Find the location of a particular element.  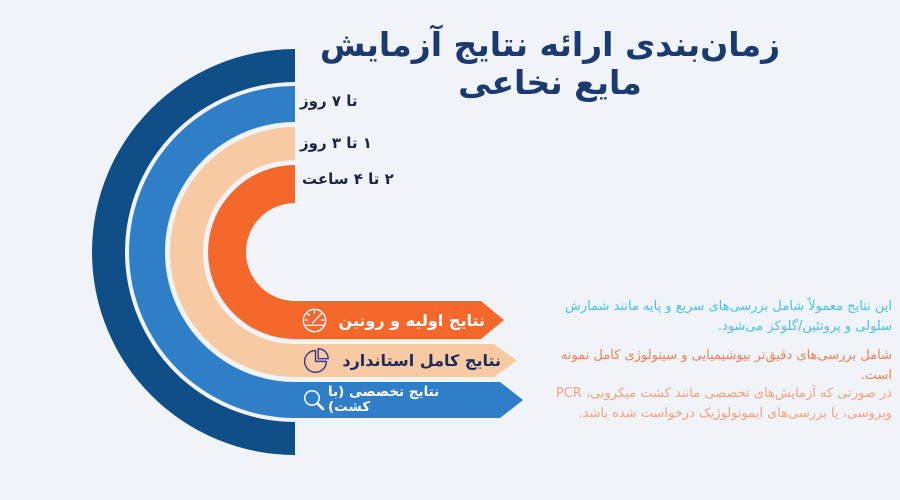

gauge-icon is located at coordinates (314, 320).